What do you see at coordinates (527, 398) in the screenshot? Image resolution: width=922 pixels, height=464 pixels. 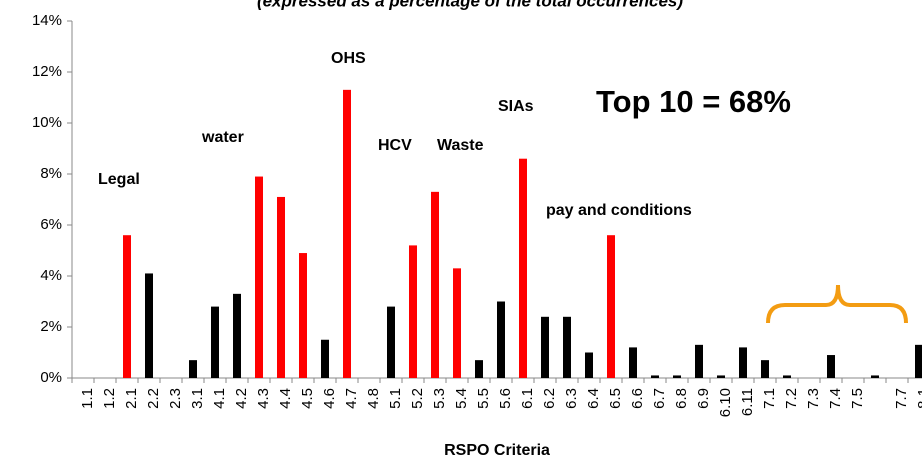 I see `x-tick-label: 6.1` at bounding box center [527, 398].